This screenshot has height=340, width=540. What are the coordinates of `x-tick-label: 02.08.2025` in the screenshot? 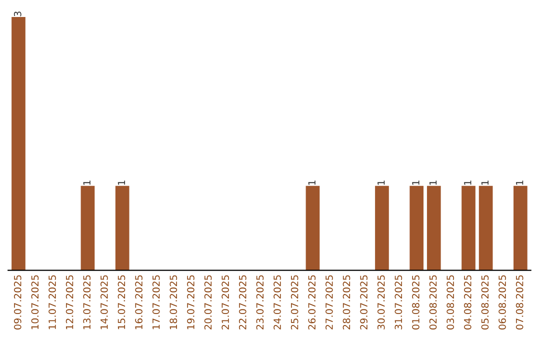 It's located at (433, 302).